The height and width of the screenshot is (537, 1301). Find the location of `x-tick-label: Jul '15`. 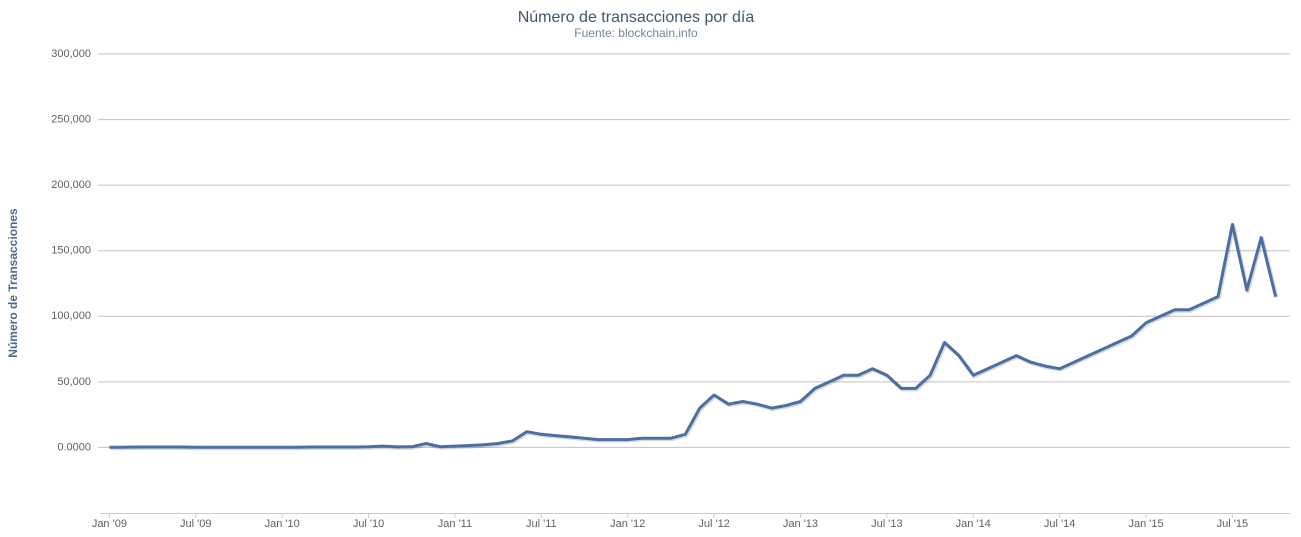

x-tick-label: Jul '15 is located at coordinates (1232, 524).